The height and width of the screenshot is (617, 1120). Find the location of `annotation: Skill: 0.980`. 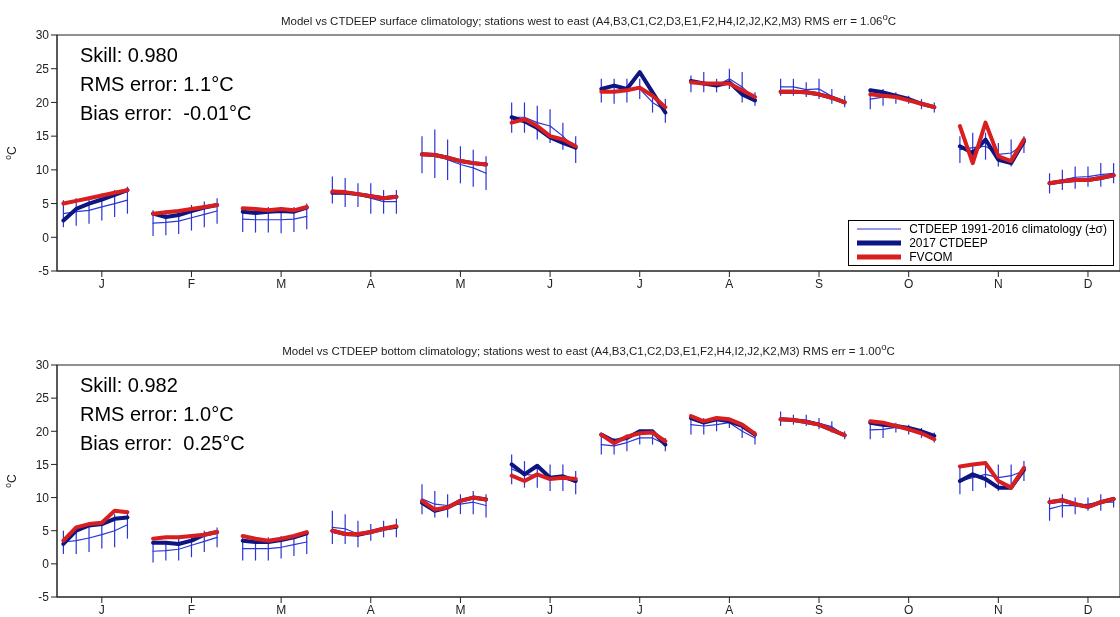

annotation: Skill: 0.980 is located at coordinates (129, 55).